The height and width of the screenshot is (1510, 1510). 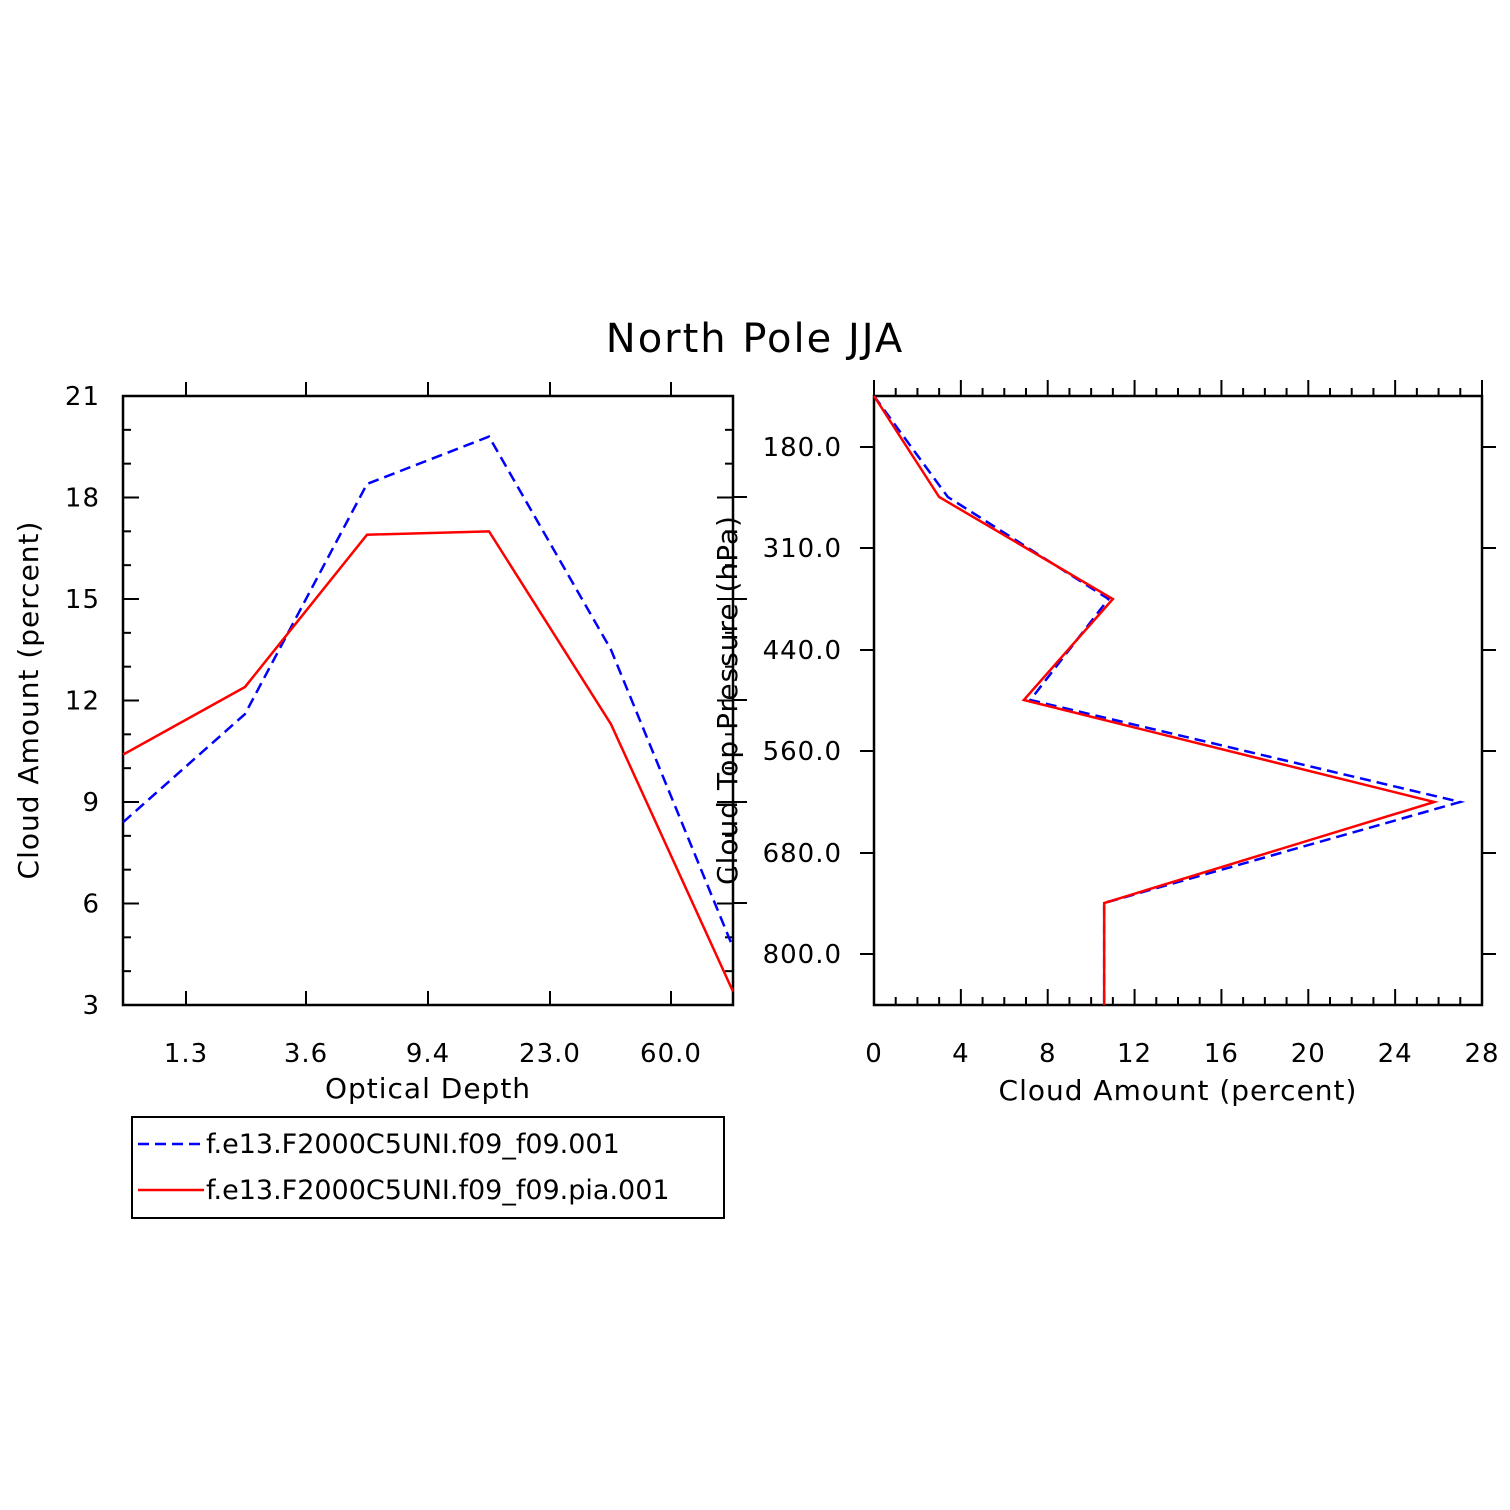 What do you see at coordinates (91, 803) in the screenshot?
I see `left-y-tick-label: 9` at bounding box center [91, 803].